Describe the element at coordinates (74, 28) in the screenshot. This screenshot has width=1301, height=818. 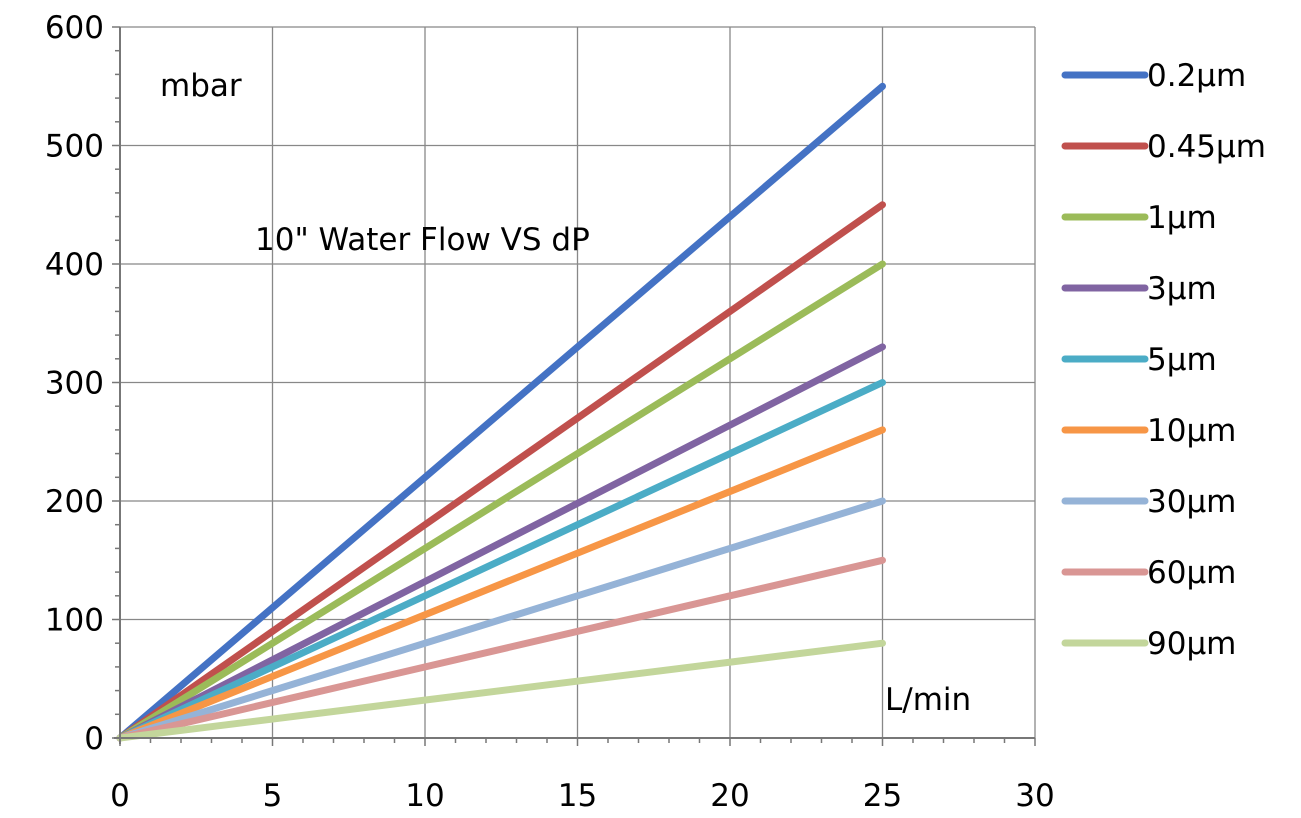
I see `y-tick-label: 600` at that location.